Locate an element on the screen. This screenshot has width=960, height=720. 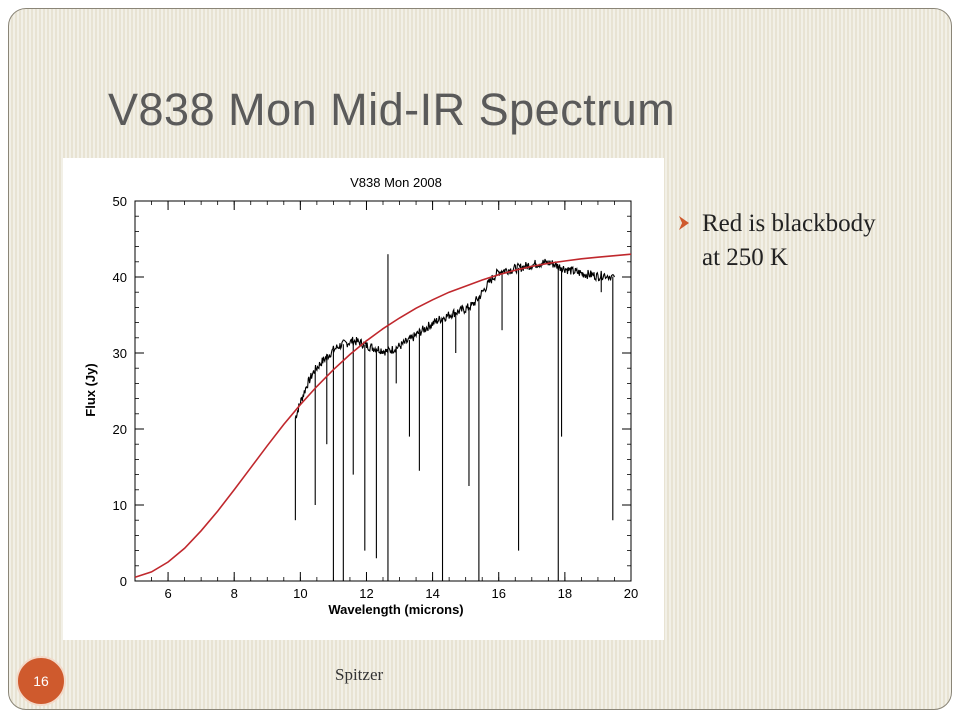
chart-title: V838 Mon 2008 is located at coordinates (396, 182).